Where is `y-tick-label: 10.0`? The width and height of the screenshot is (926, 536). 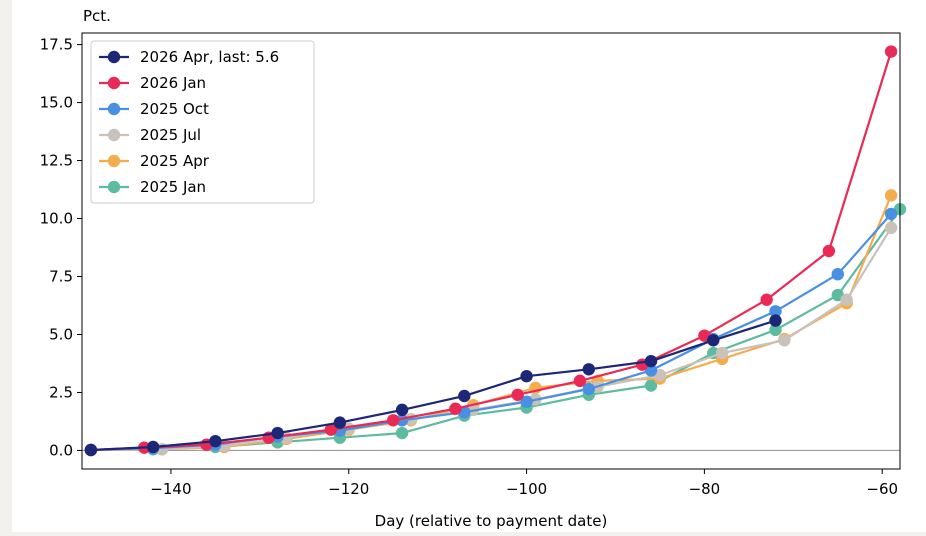
y-tick-label: 10.0 is located at coordinates (56, 219).